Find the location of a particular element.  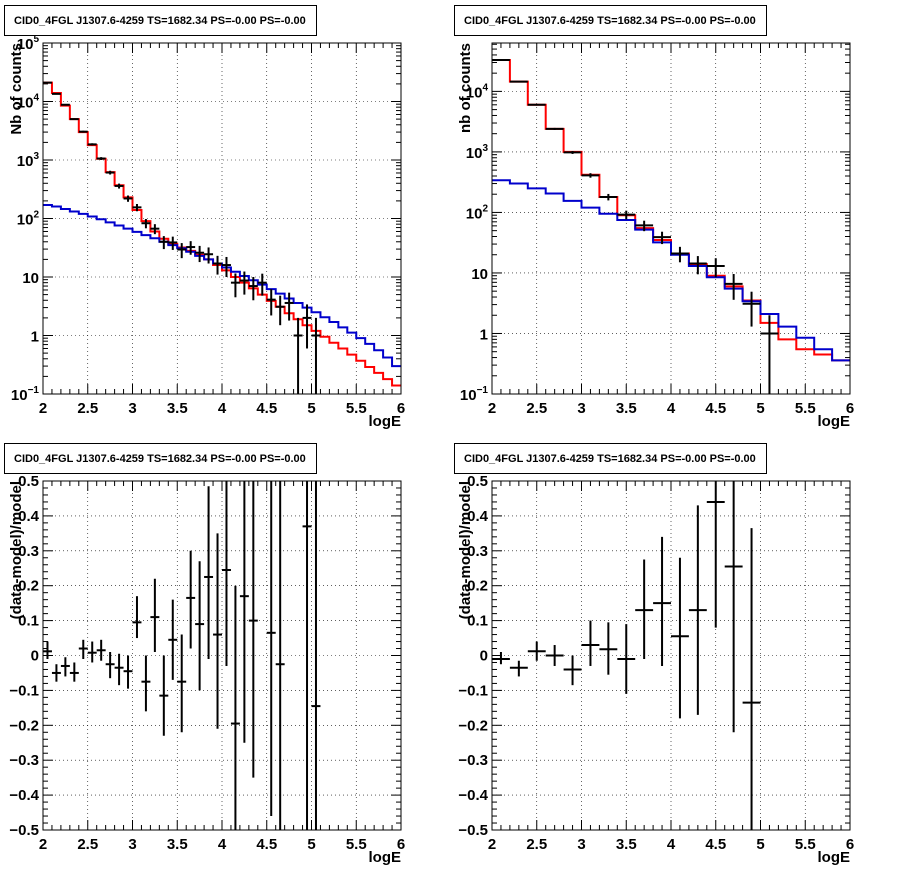

y-tick-label: 1 is located at coordinates (484, 334).